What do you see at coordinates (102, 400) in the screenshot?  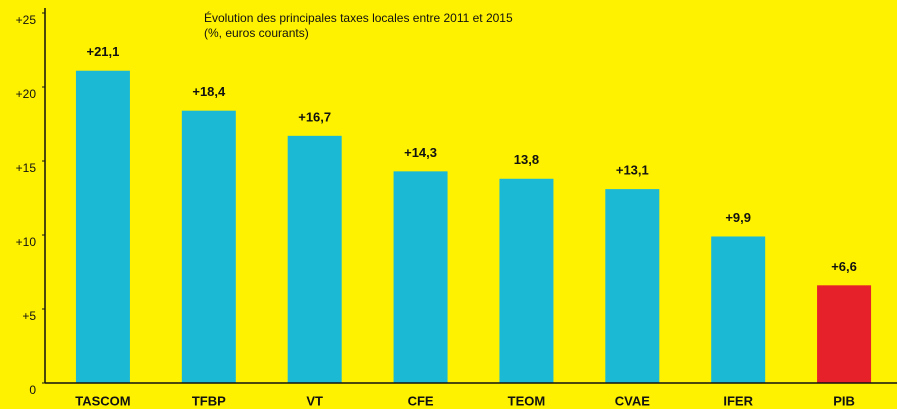 I see `x-tick-label: TASCOM` at bounding box center [102, 400].